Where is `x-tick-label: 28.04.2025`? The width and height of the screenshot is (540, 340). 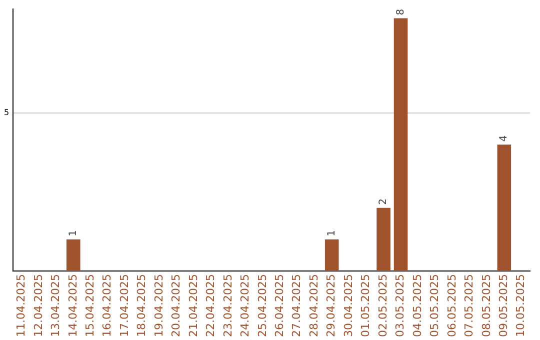
x-tick-label: 28.04.2025 is located at coordinates (313, 306).